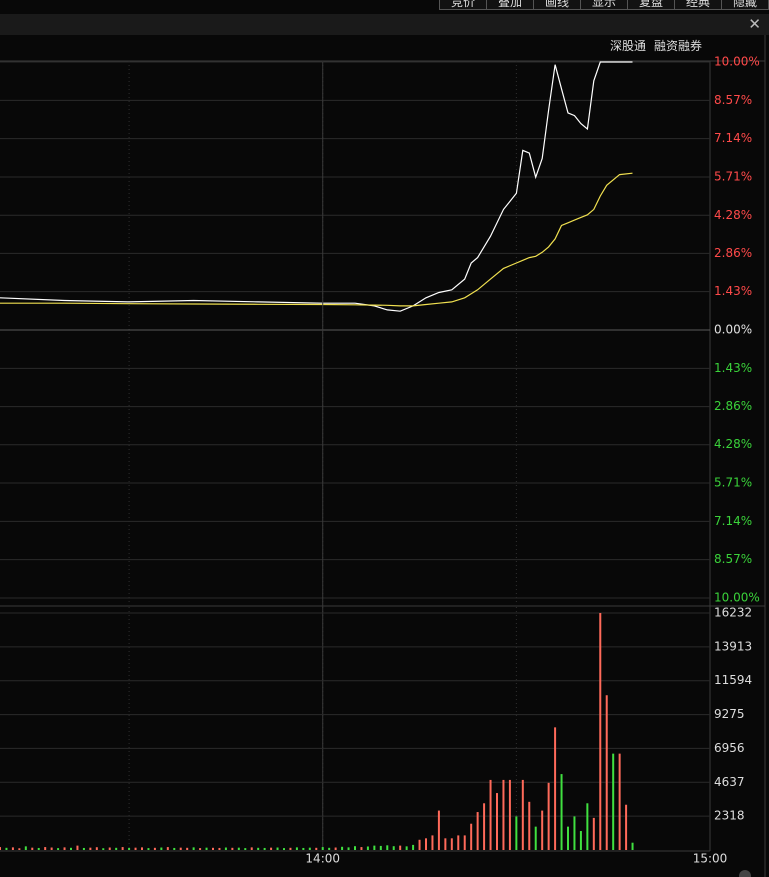 The width and height of the screenshot is (769, 877). What do you see at coordinates (729, 782) in the screenshot?
I see `y-tick-label: 4637` at bounding box center [729, 782].